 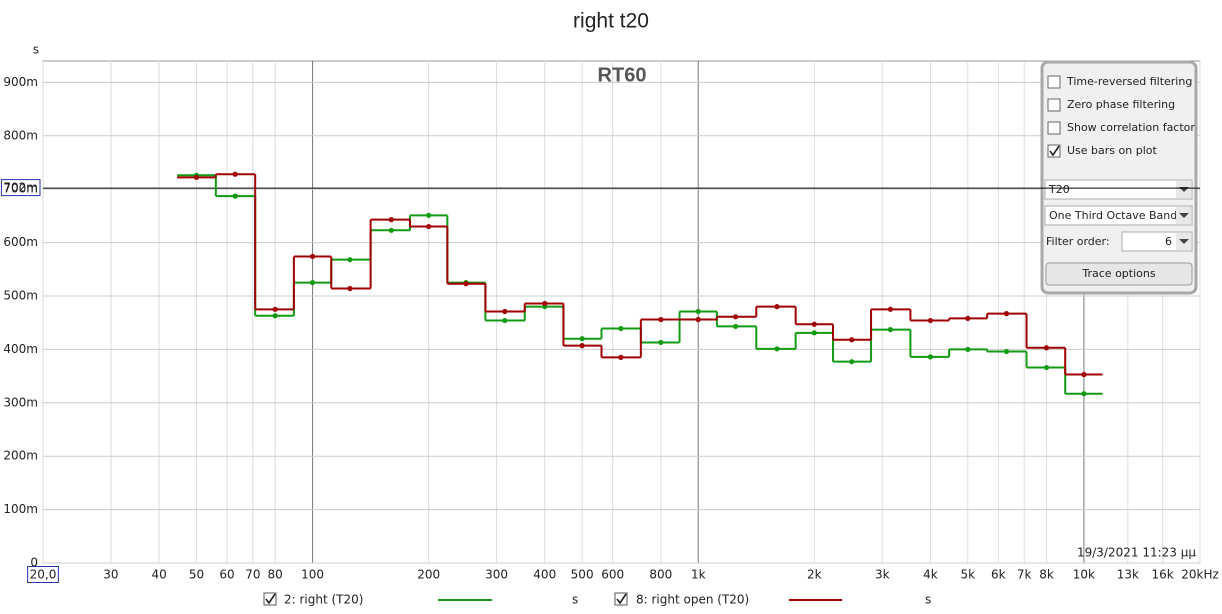 What do you see at coordinates (1118, 189) in the screenshot?
I see `type-select` at bounding box center [1118, 189].